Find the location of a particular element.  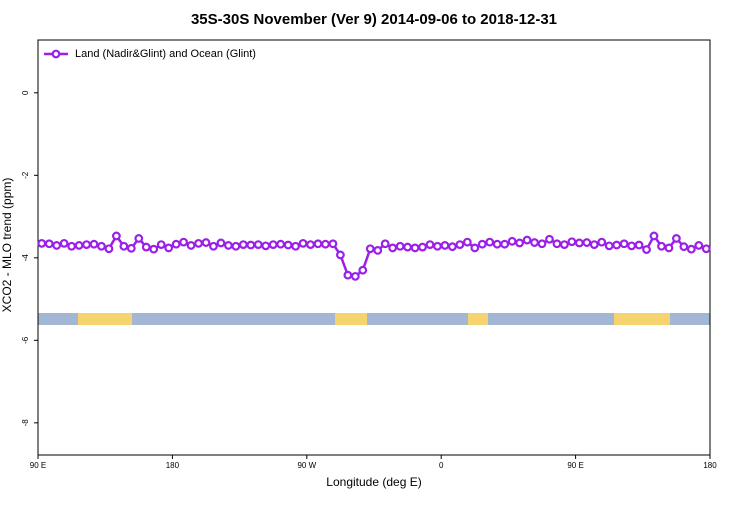

y-axis-label: XCO2 - MLO trend (ppm) is located at coordinates (7, 245).